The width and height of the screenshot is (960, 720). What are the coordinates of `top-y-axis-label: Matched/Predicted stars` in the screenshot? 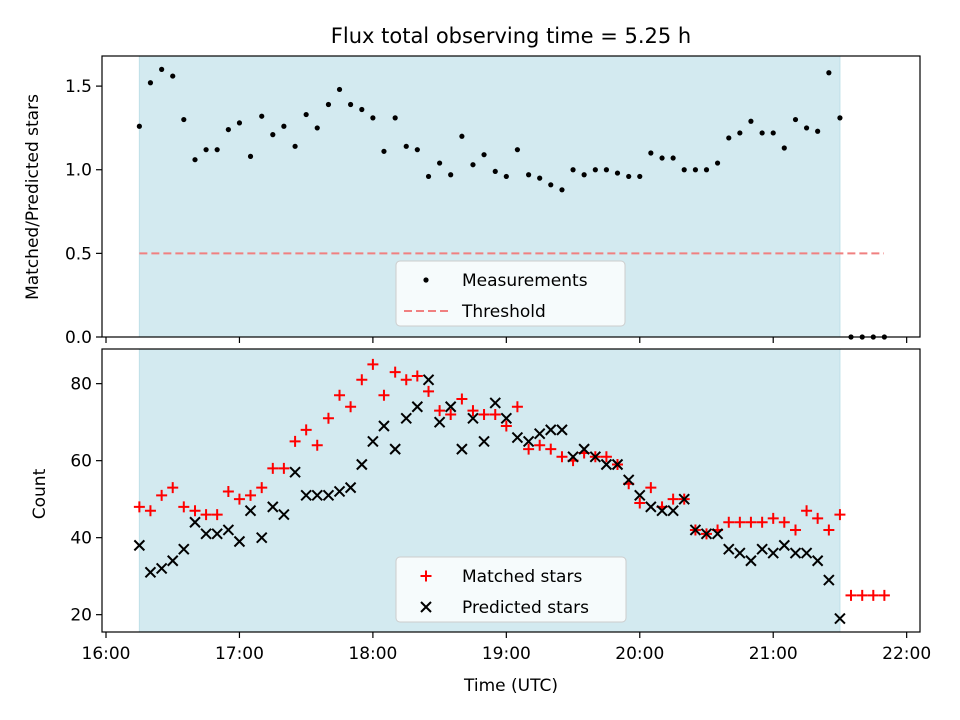 It's located at (33, 197).